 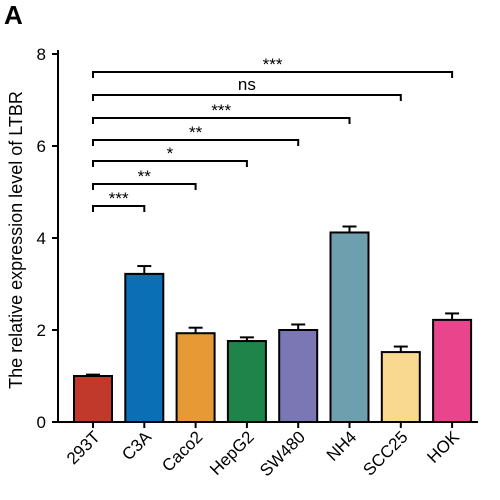 What do you see at coordinates (195, 377) in the screenshot?
I see `bar-Caco2` at bounding box center [195, 377].